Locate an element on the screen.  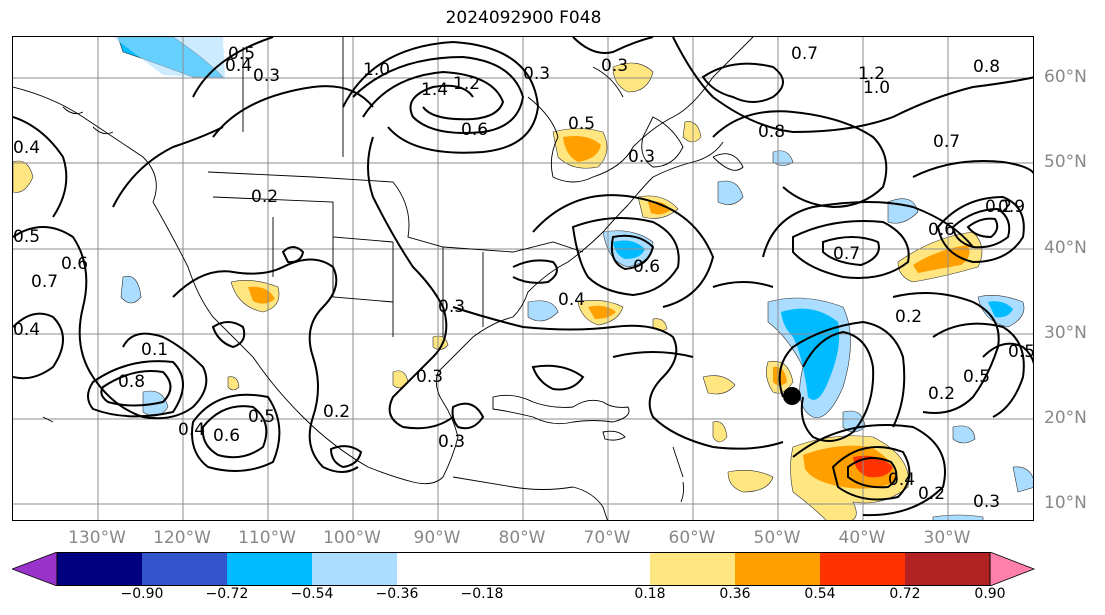
lon-label: 50°W is located at coordinates (777, 538).